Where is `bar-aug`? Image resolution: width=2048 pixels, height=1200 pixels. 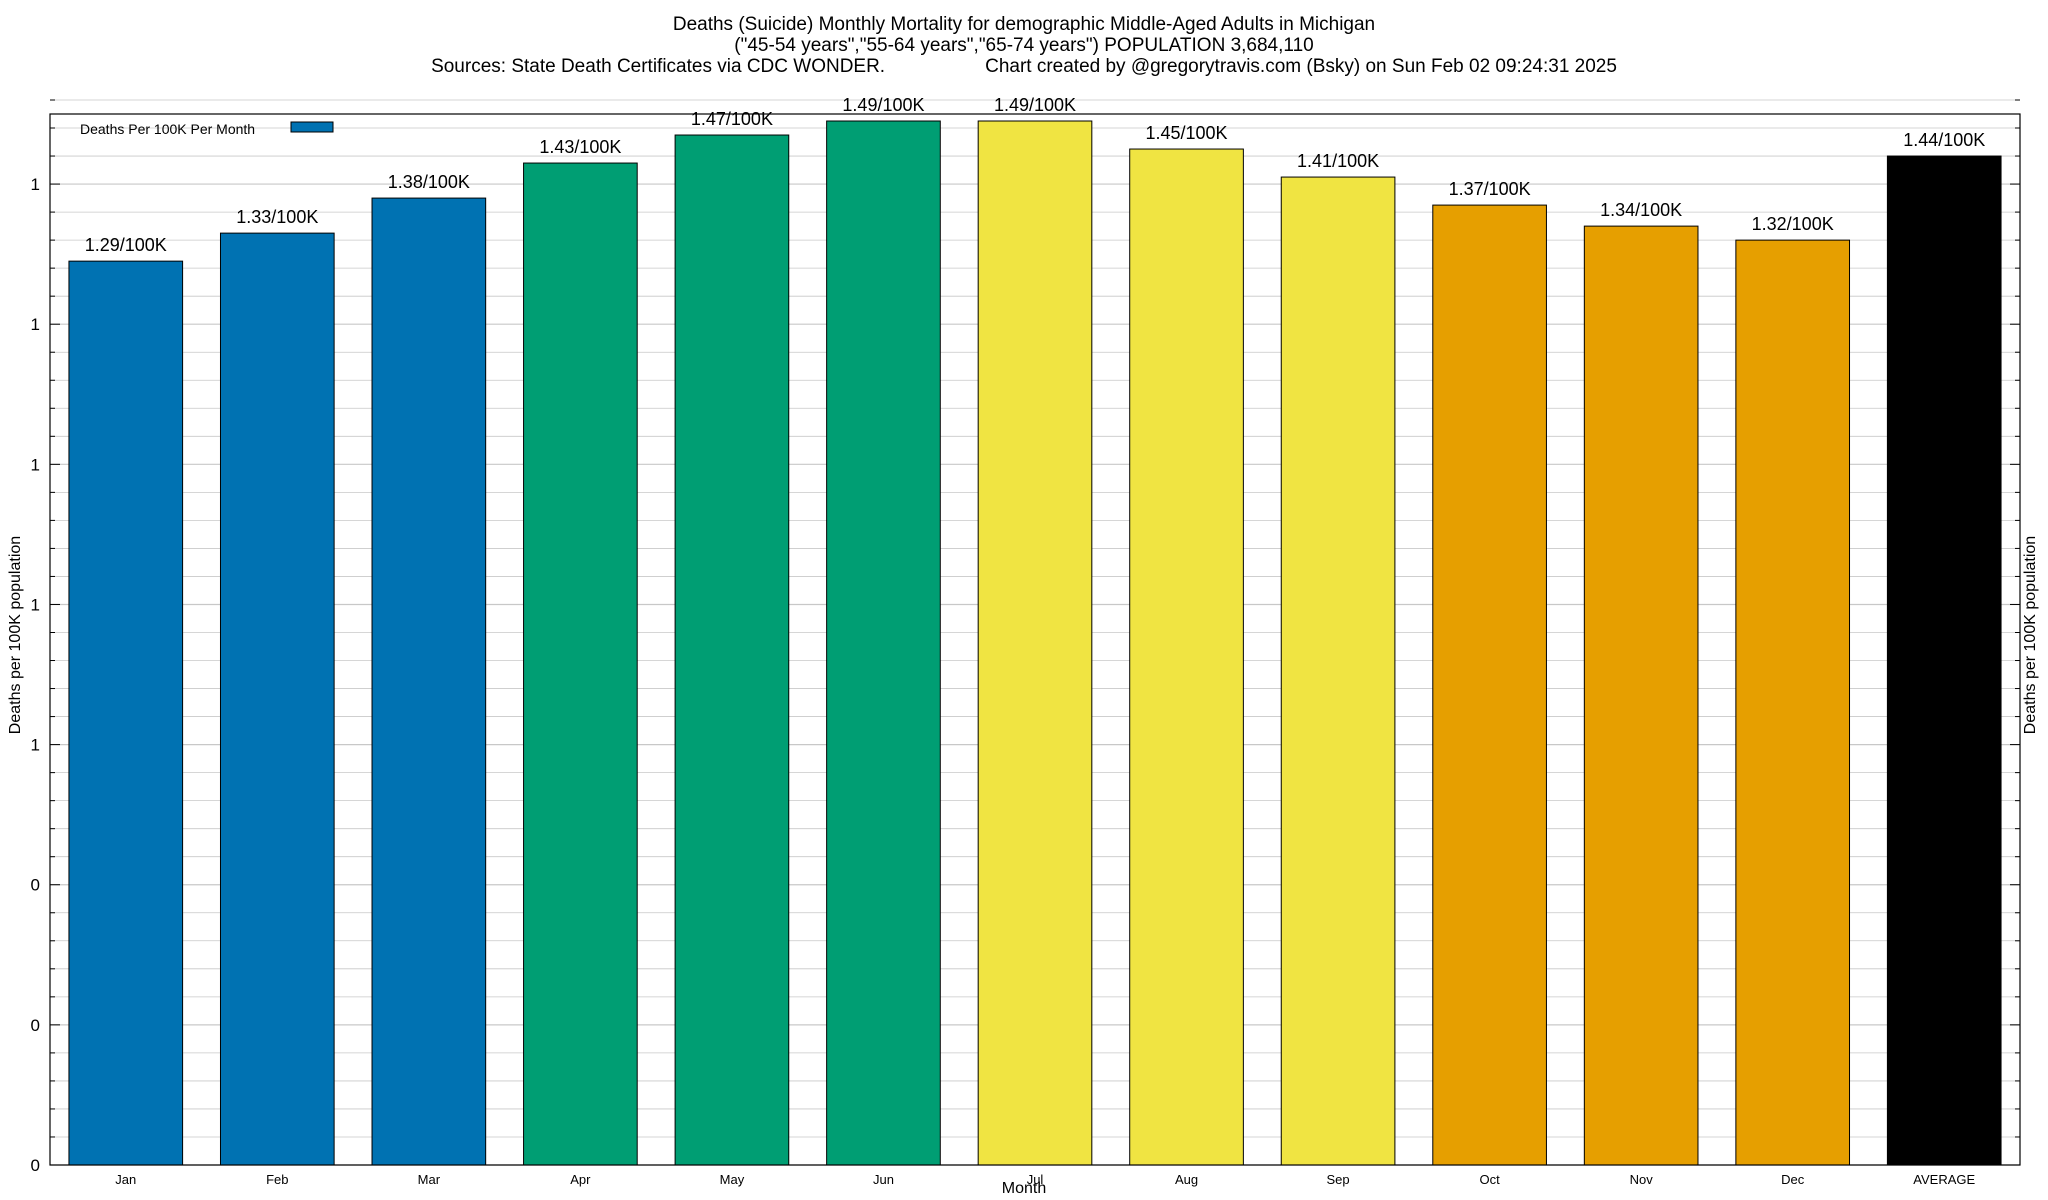
bar-aug is located at coordinates (1186, 657).